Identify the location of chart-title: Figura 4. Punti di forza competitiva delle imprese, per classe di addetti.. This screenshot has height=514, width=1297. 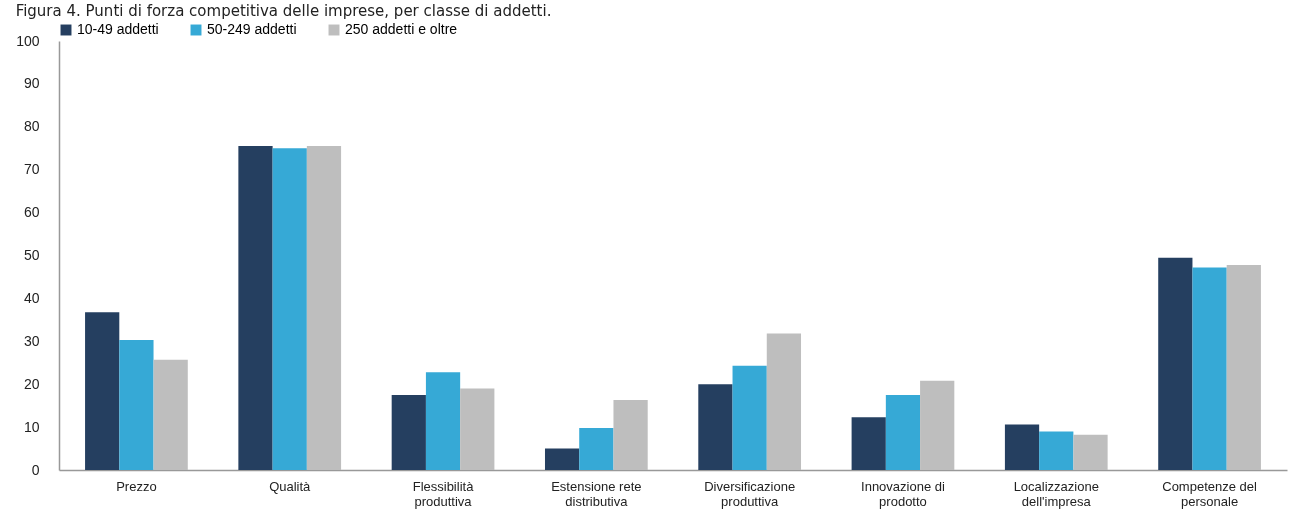
(283, 11).